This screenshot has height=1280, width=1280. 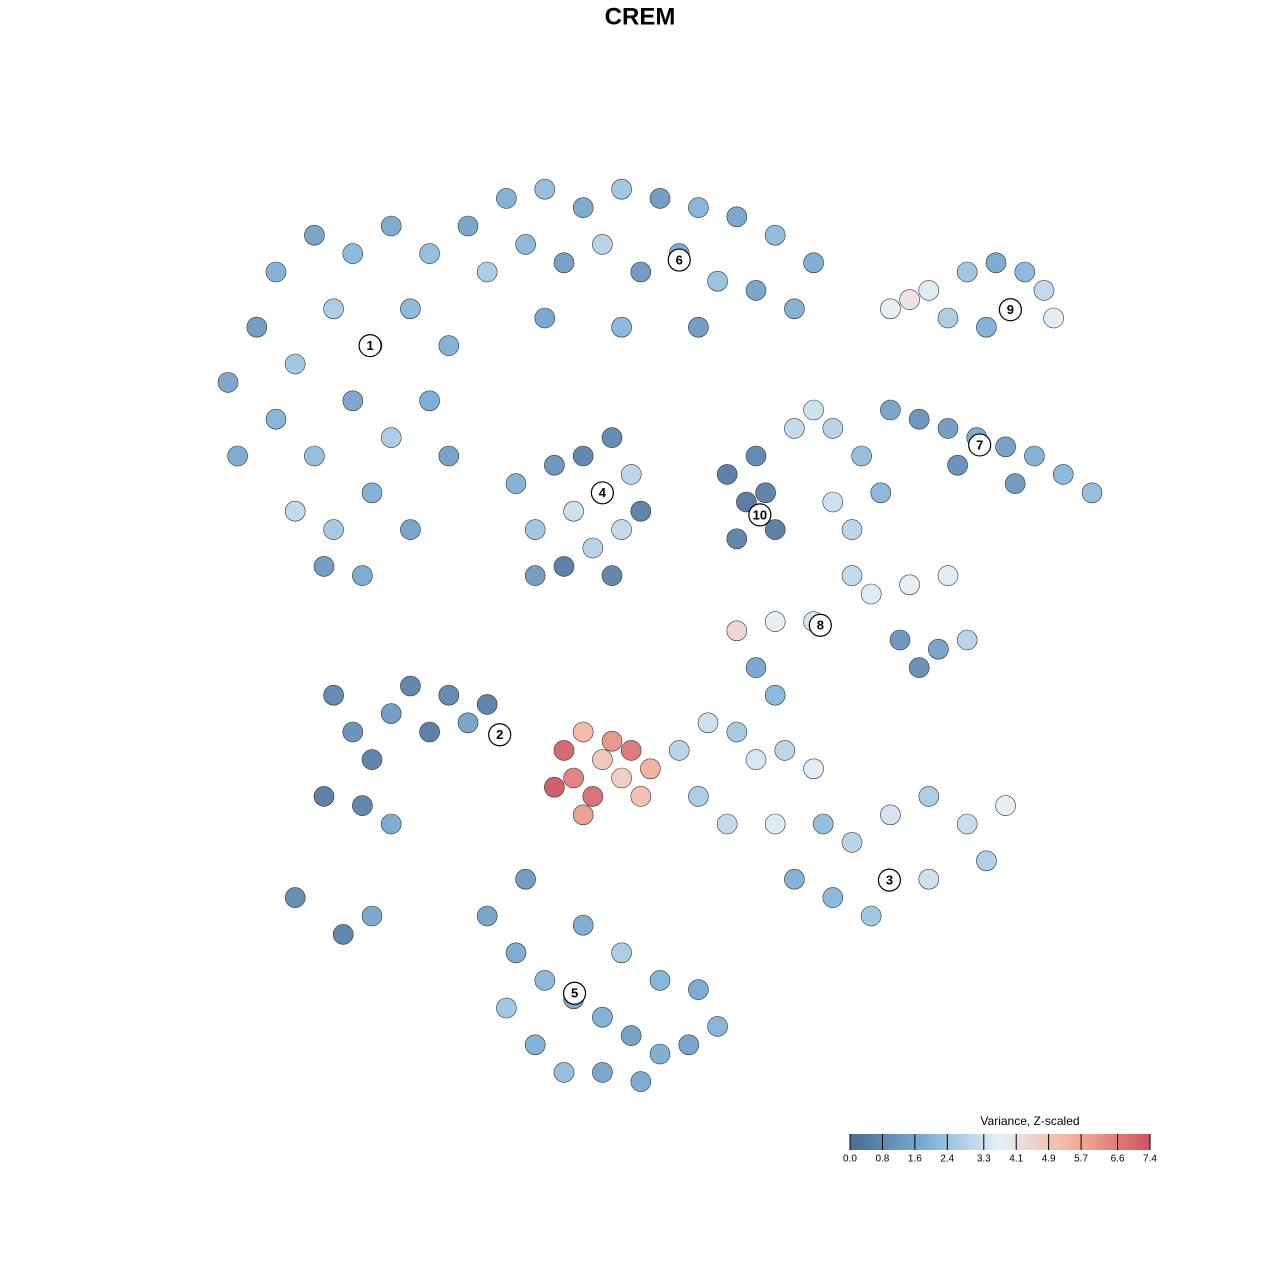 What do you see at coordinates (820, 625) in the screenshot?
I see `cluster-label: 8` at bounding box center [820, 625].